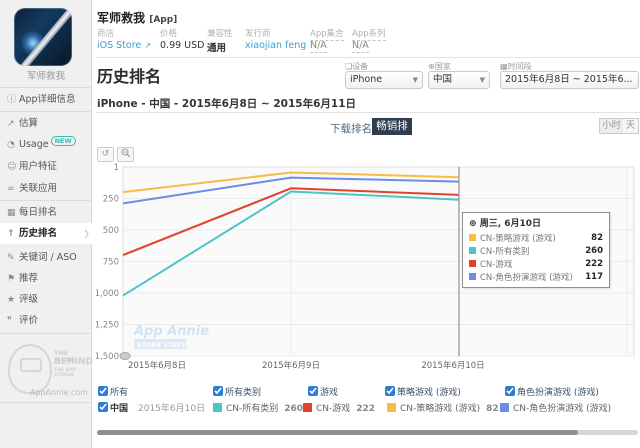 The width and height of the screenshot is (640, 448). Describe the element at coordinates (11, 300) in the screenshot. I see `star-icon: ★` at that location.